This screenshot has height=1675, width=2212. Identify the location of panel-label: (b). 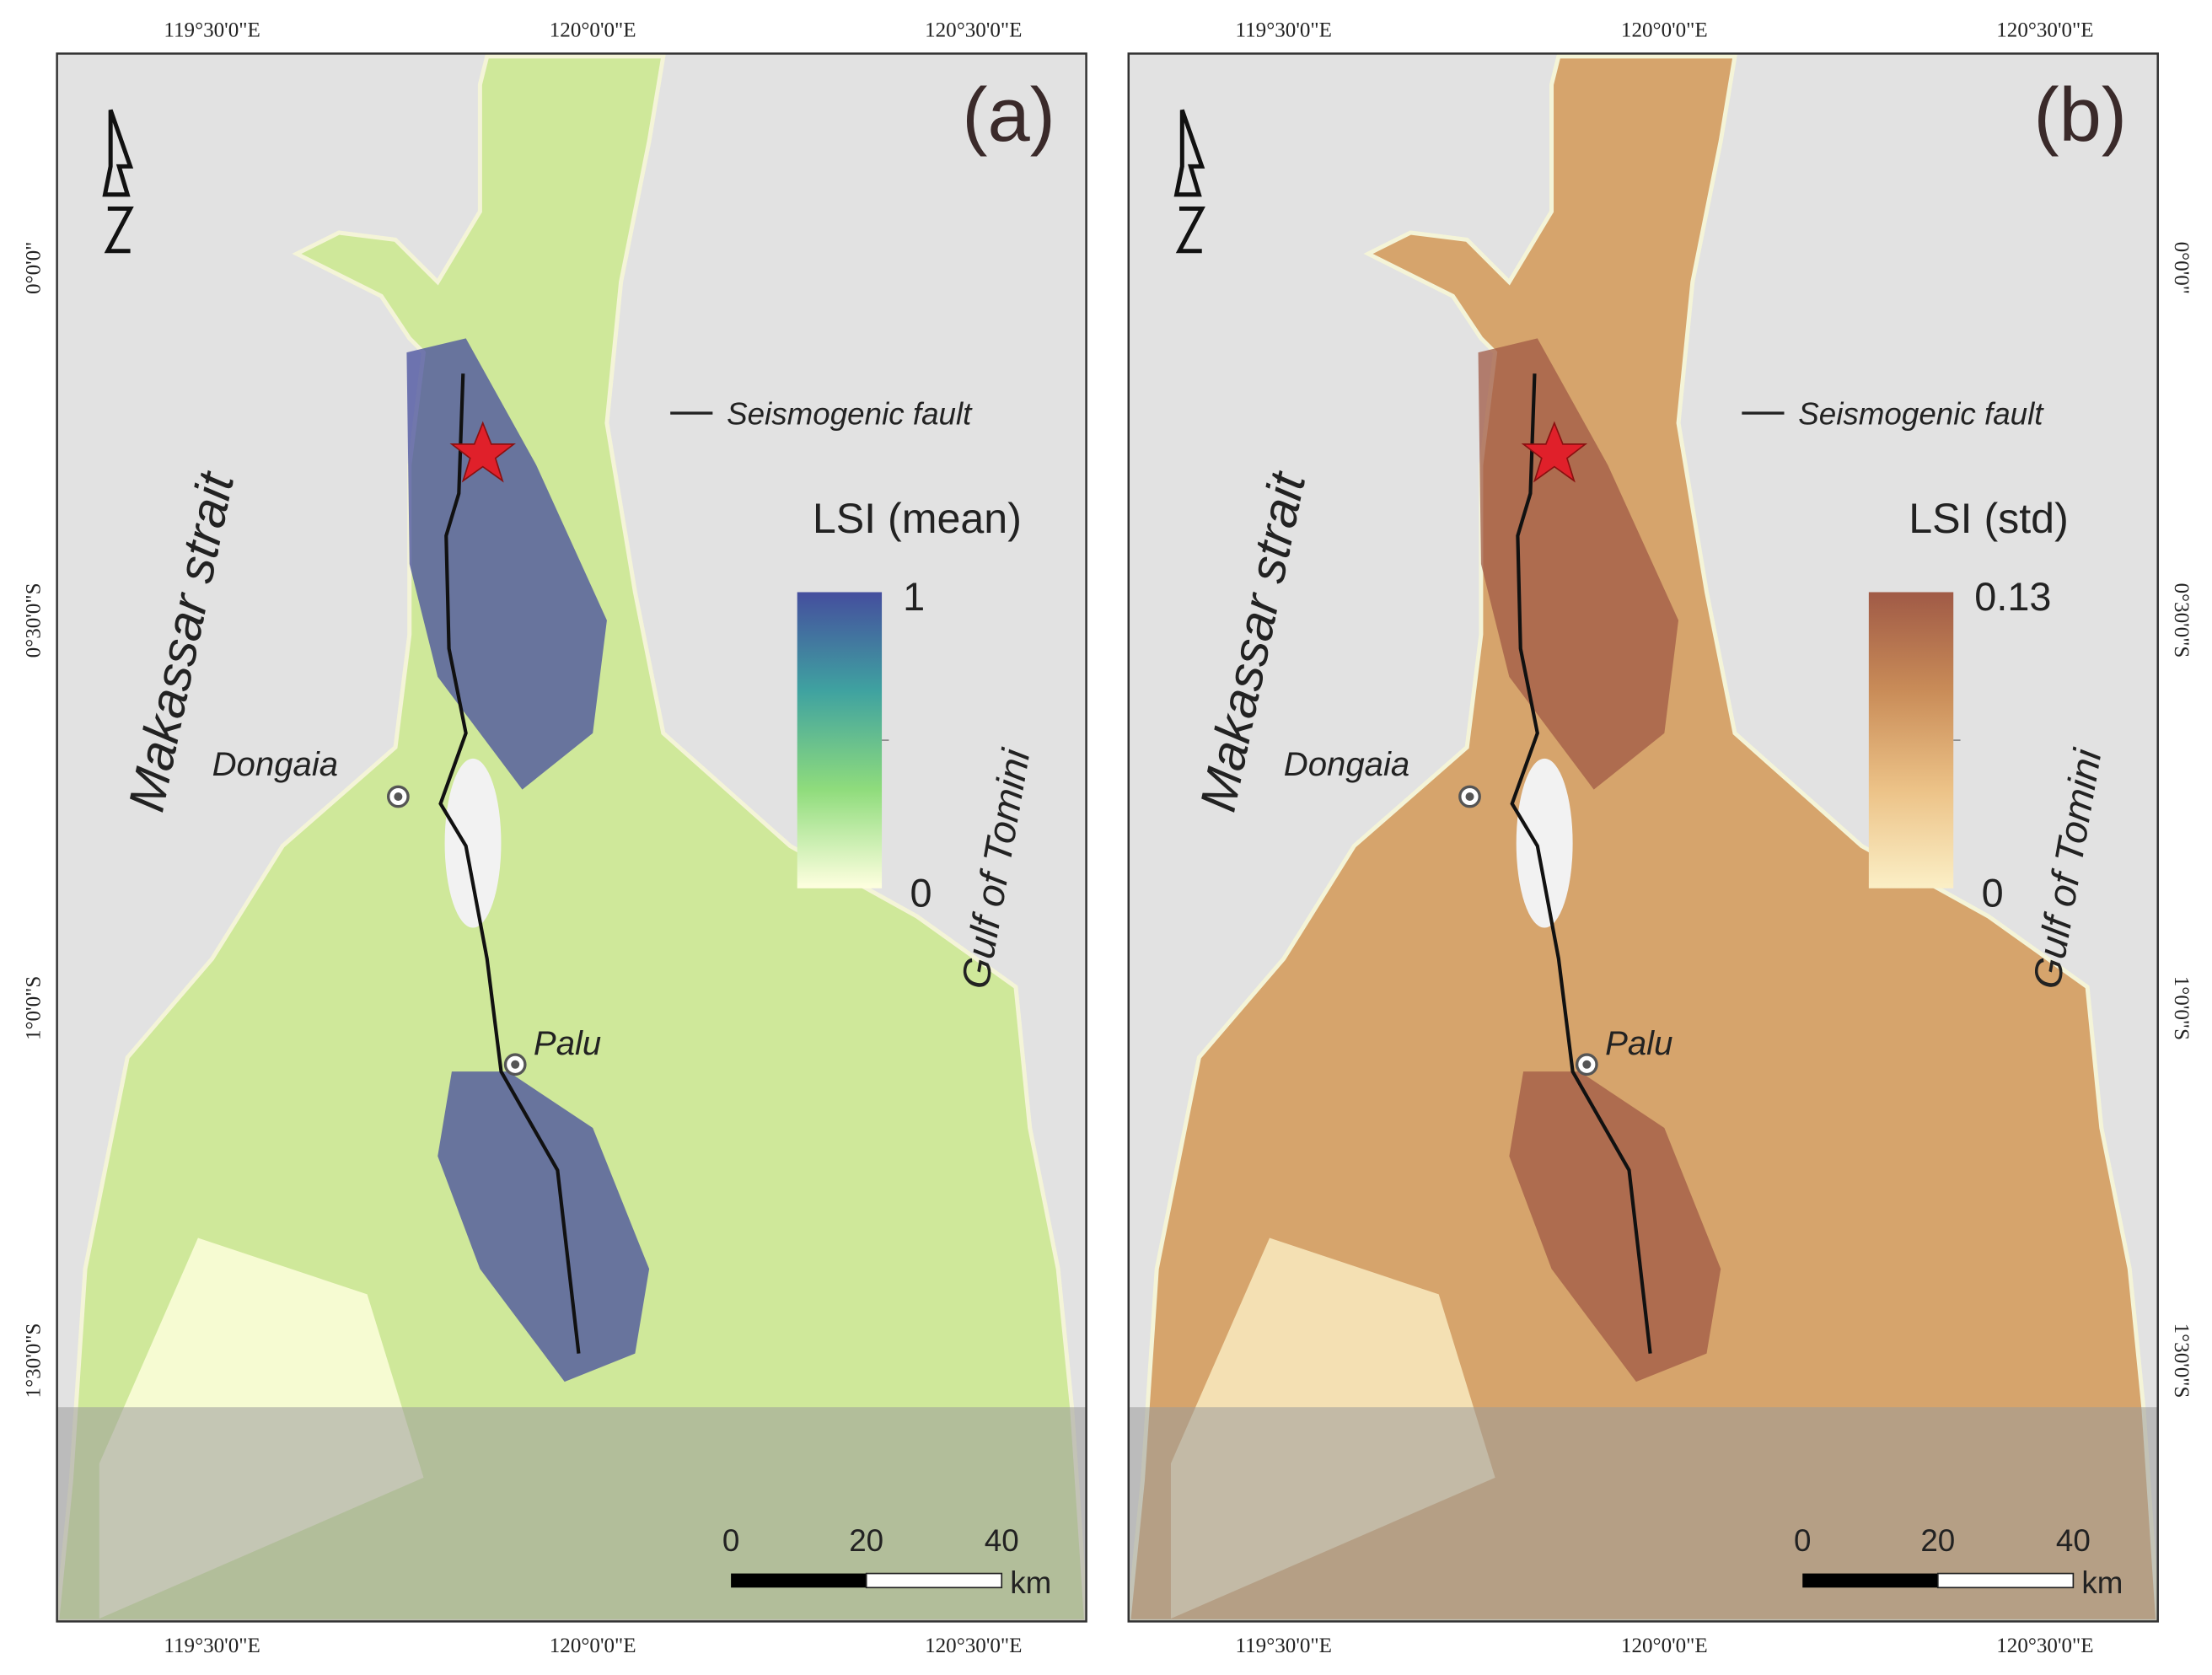
(2080, 115).